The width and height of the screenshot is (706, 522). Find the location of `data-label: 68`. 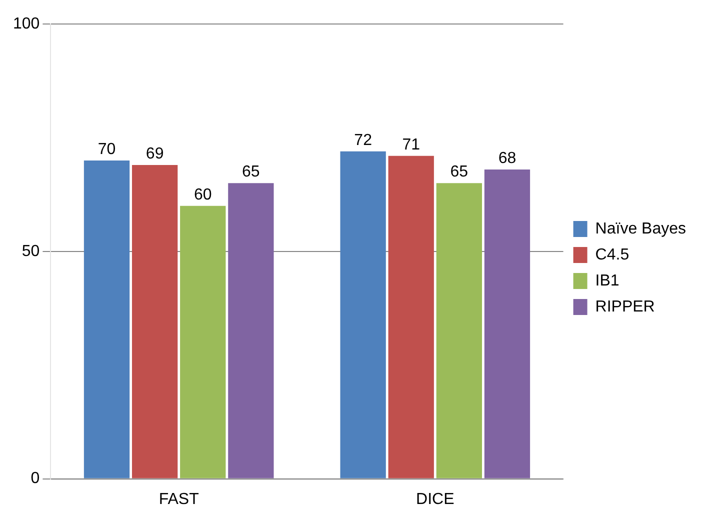

data-label: 68 is located at coordinates (507, 158).